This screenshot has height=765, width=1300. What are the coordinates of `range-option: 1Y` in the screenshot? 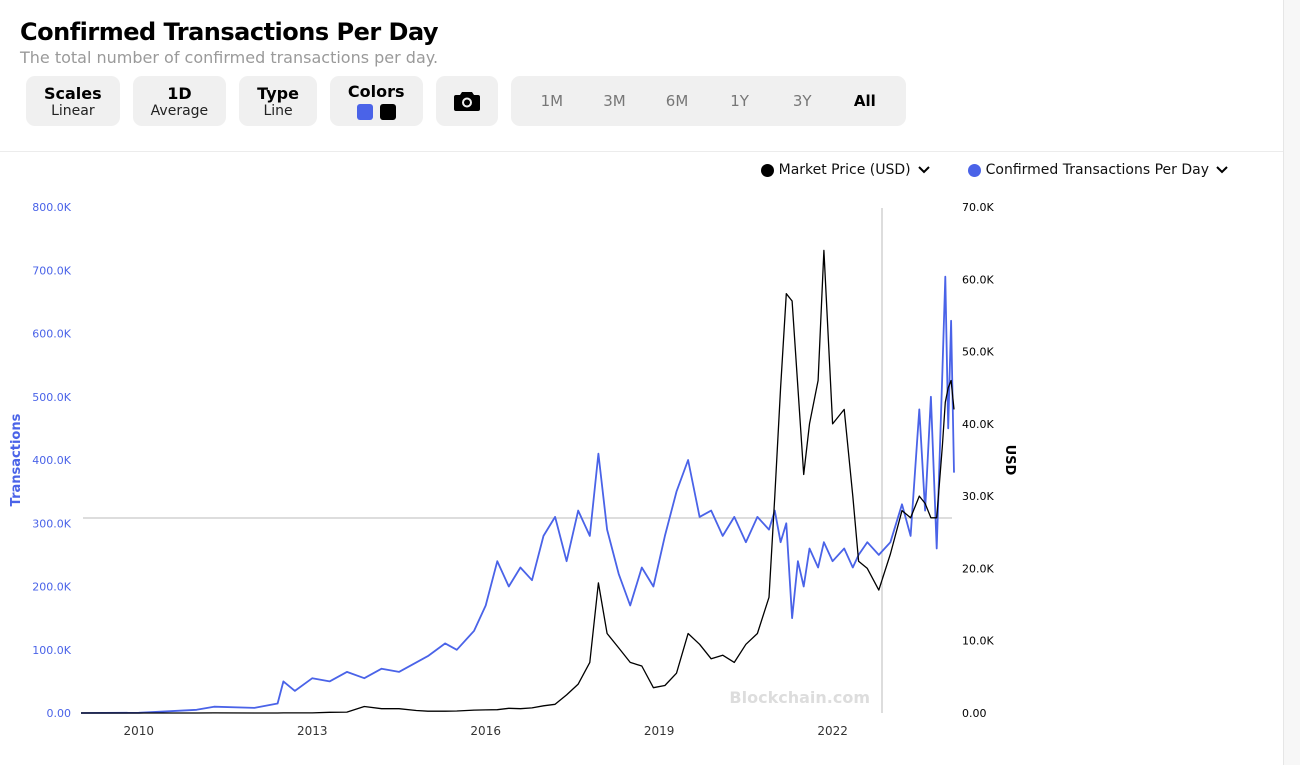 It's located at (739, 101).